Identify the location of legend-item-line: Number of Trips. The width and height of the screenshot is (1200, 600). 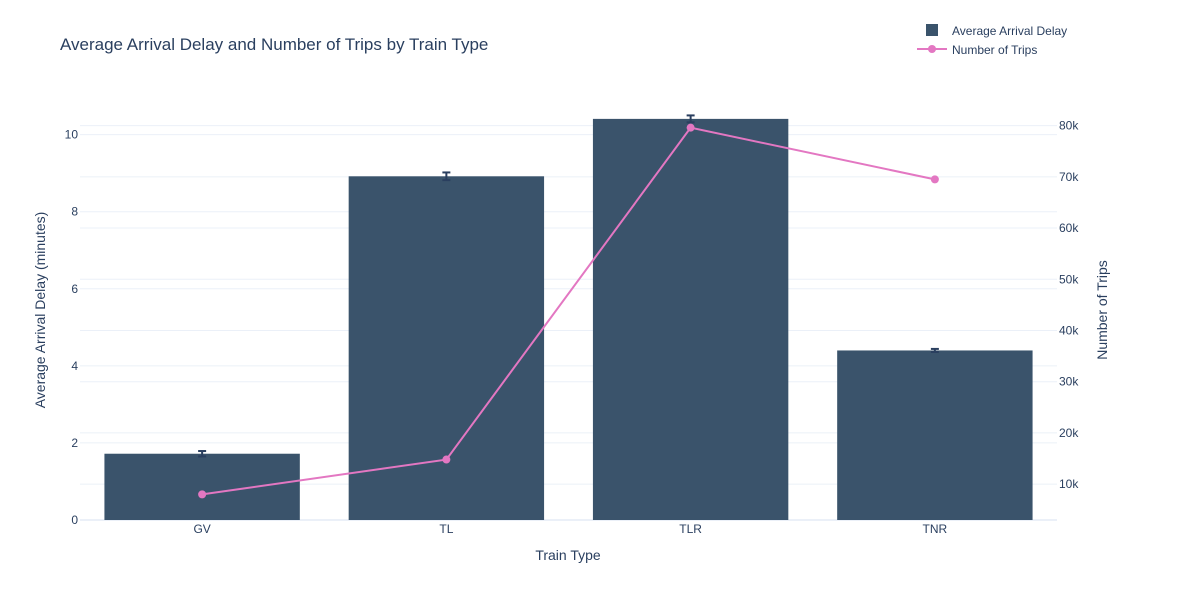
(977, 50).